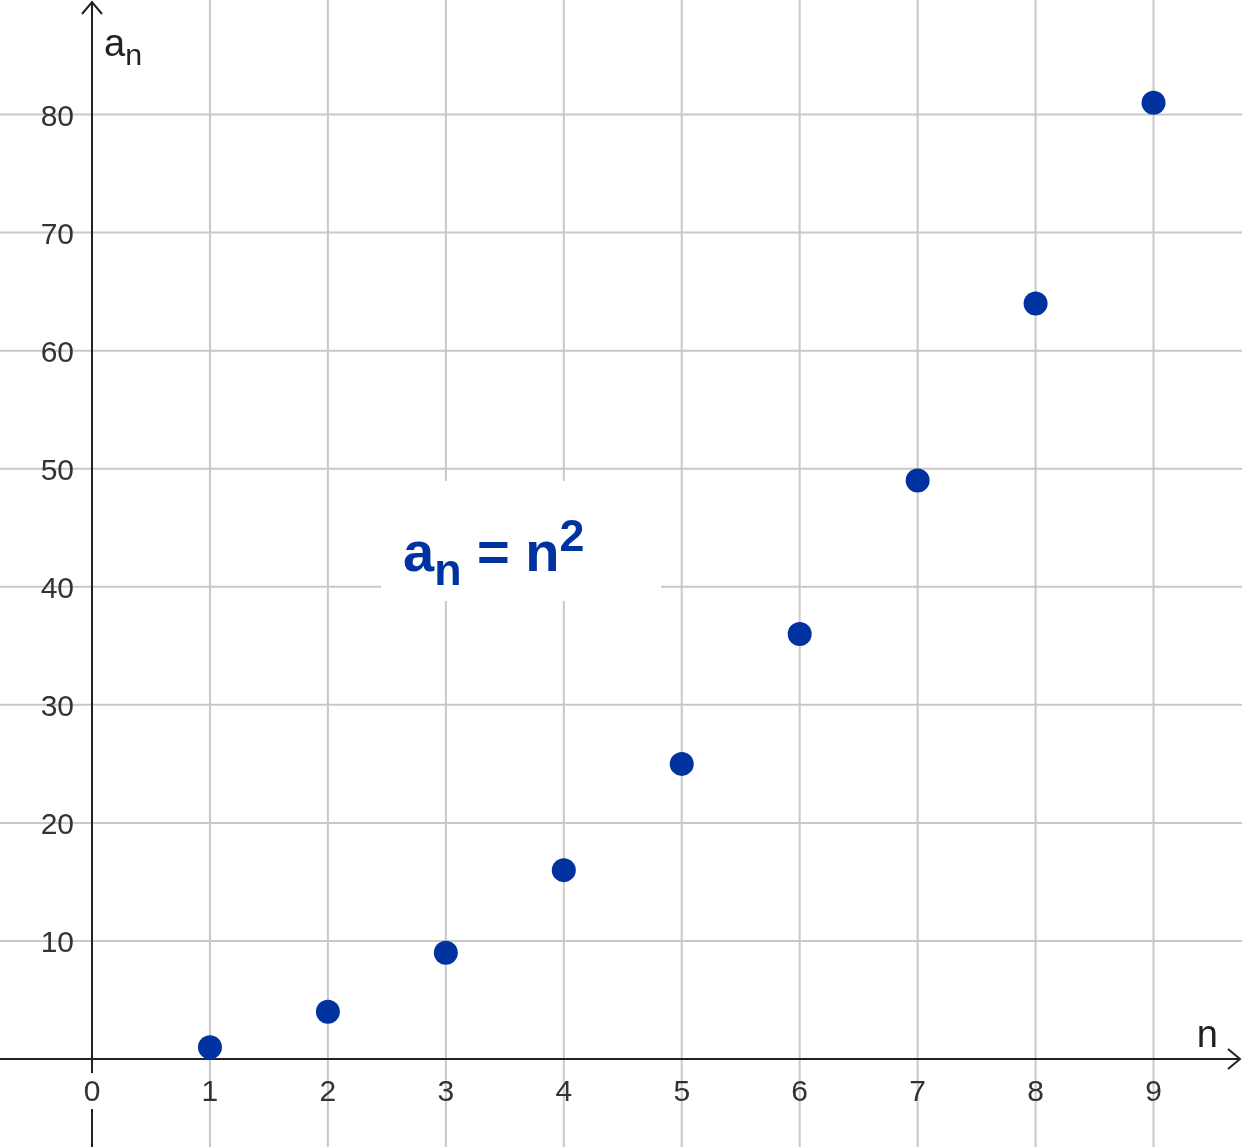  I want to click on x-tick-label: 7, so click(917, 1091).